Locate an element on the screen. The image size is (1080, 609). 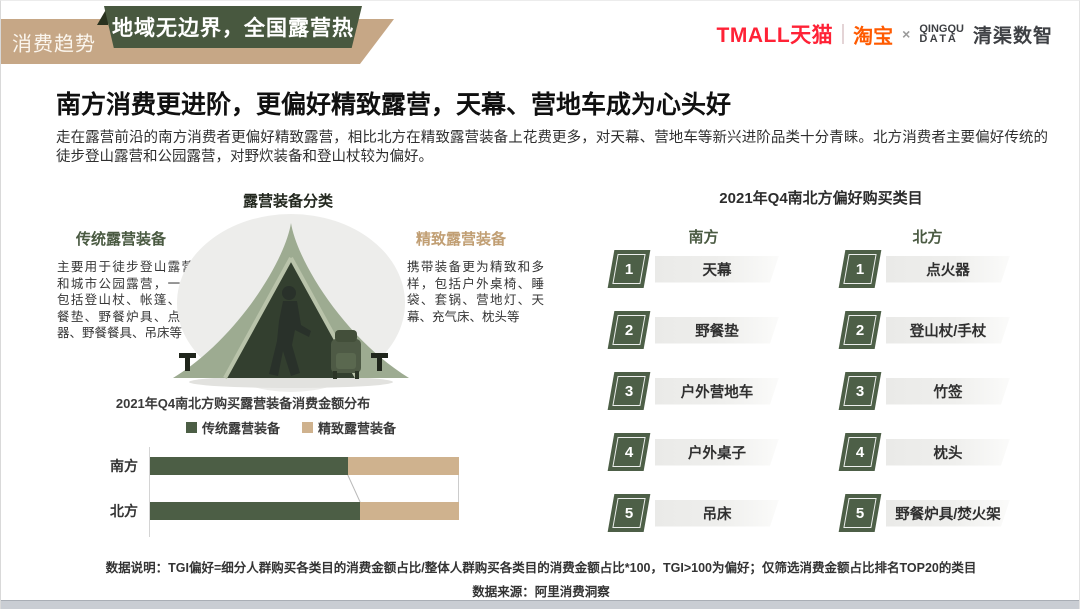
legend-item-refined: 精致露营装备 is located at coordinates (349, 427).